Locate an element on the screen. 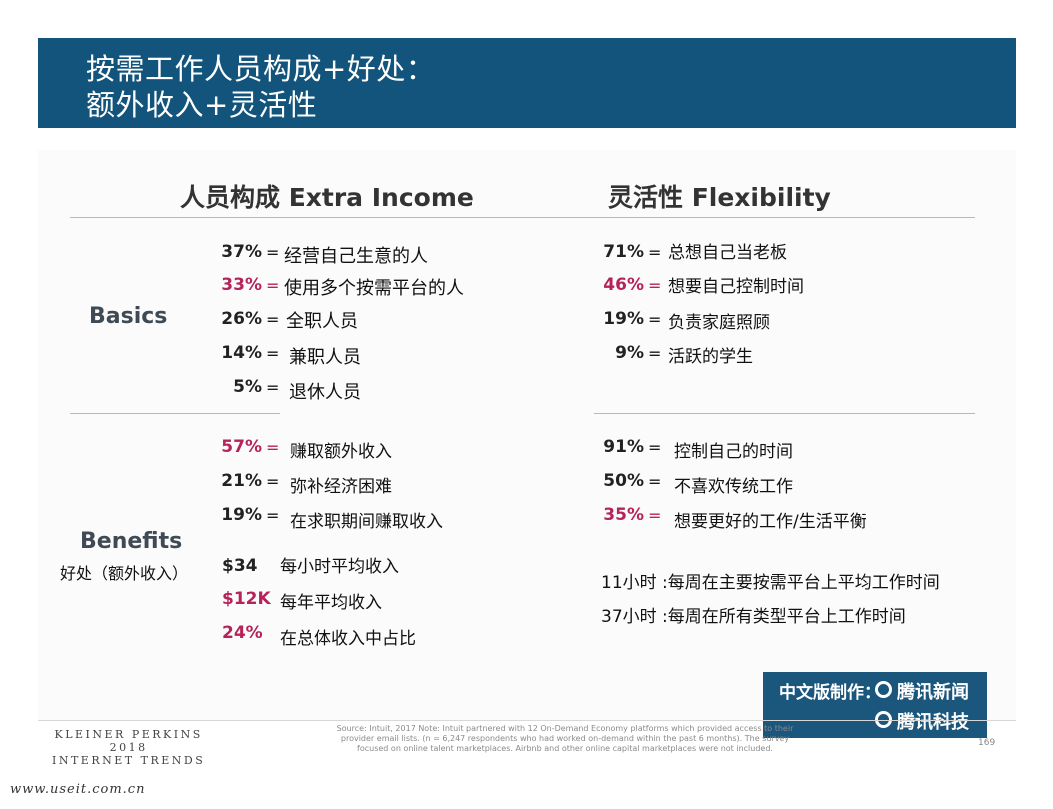 Image resolution: width=1053 pixels, height=809 pixels. income-desc: 在总体收入中占比 is located at coordinates (348, 639).